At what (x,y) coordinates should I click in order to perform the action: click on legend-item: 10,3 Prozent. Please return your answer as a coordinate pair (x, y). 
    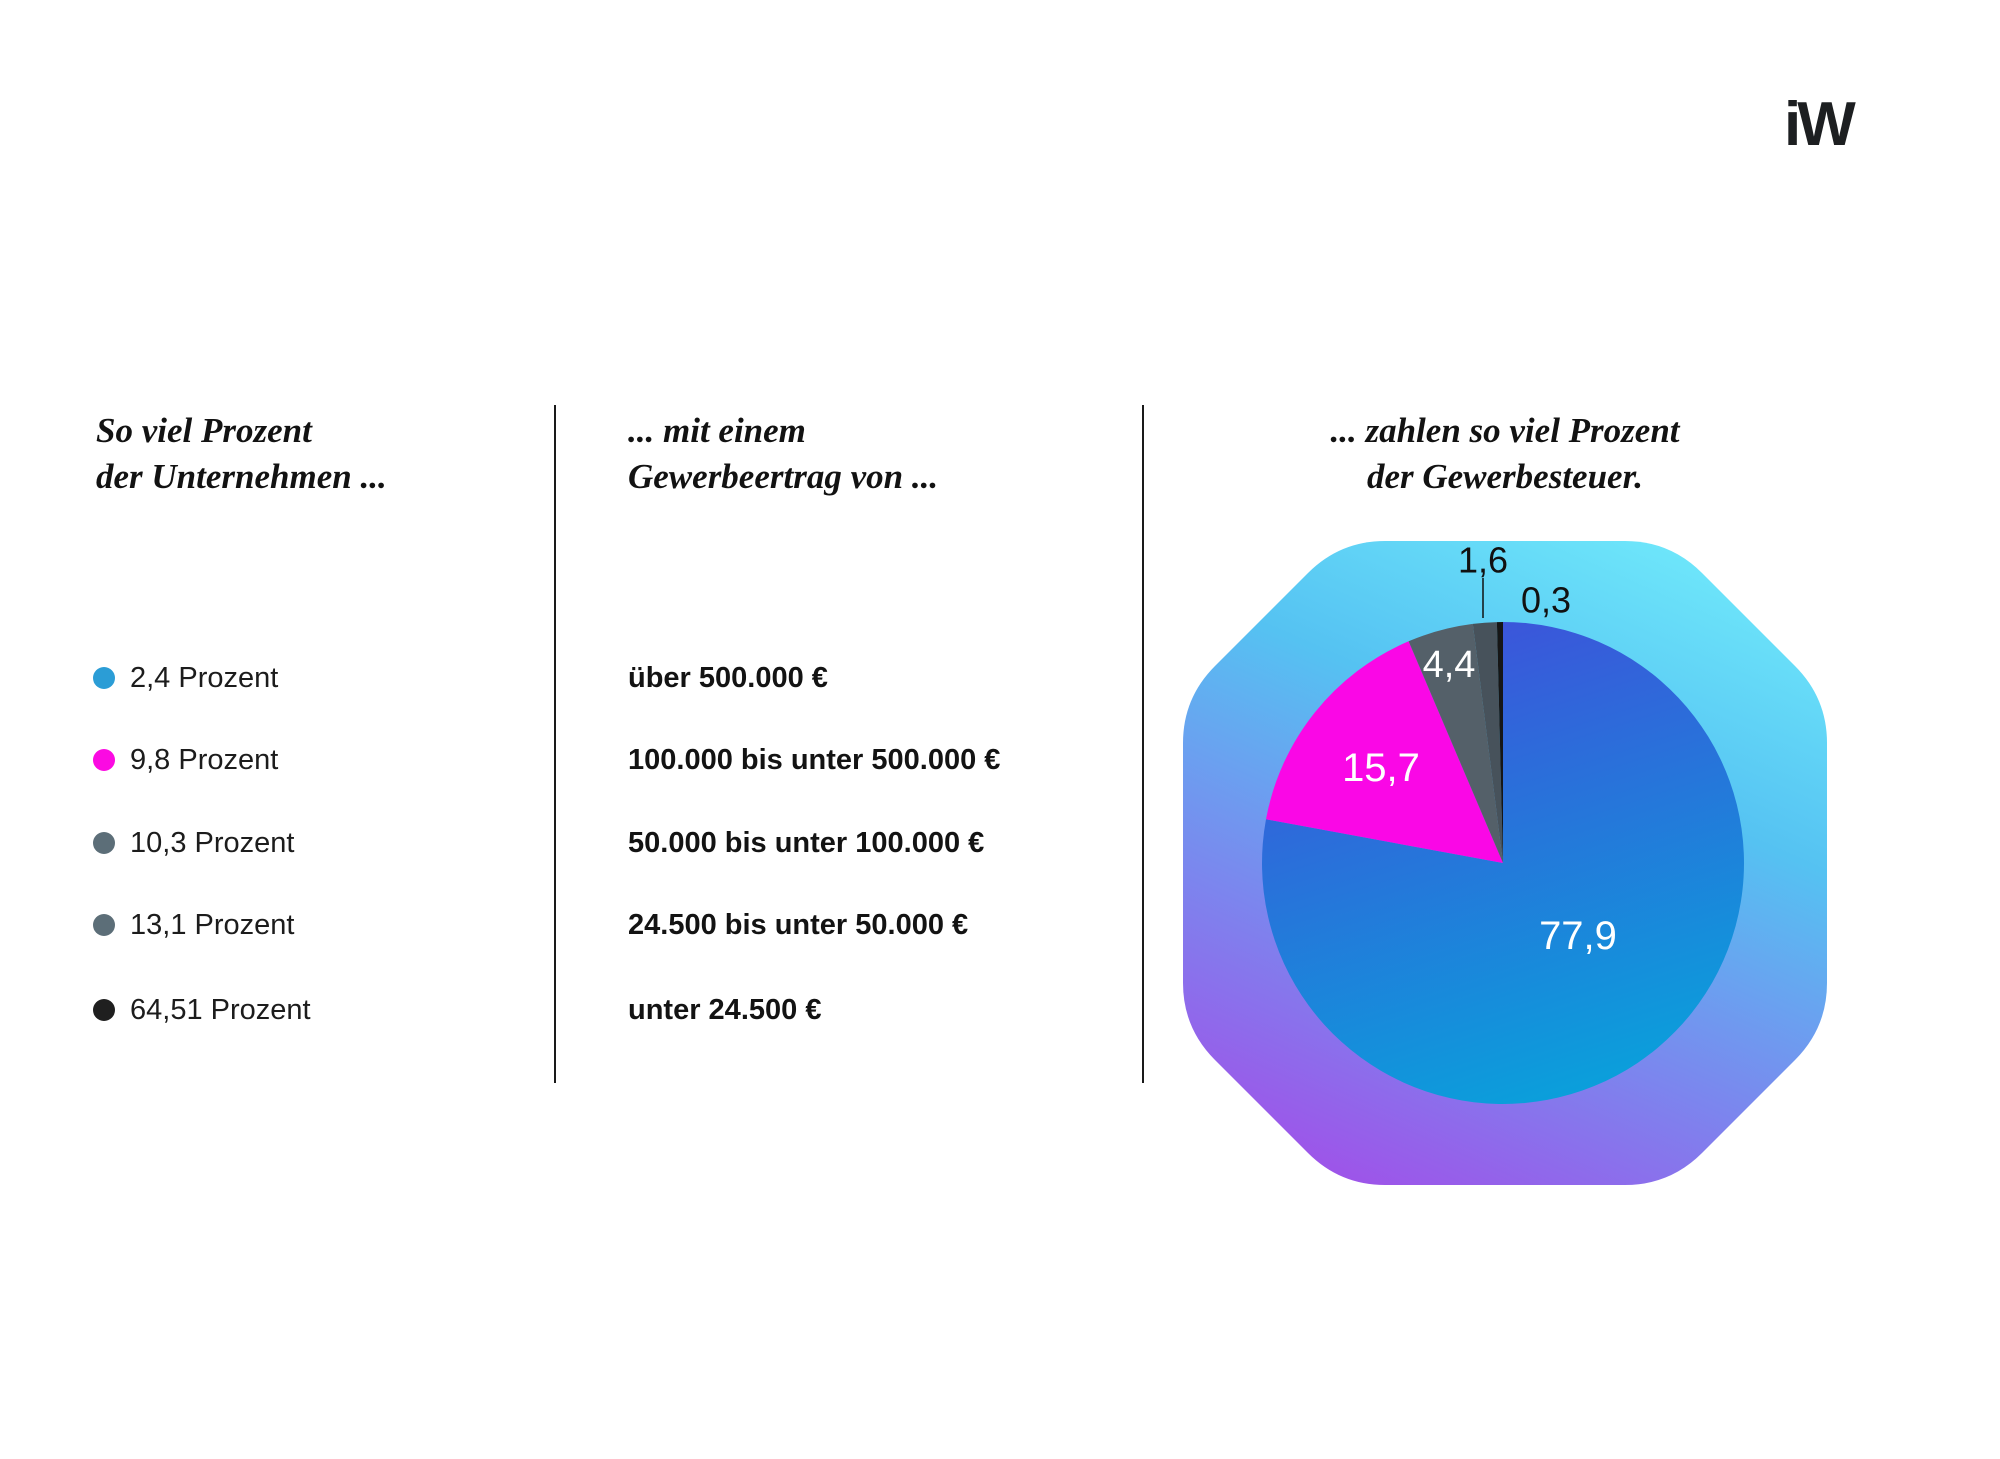
    Looking at the image, I should click on (193, 843).